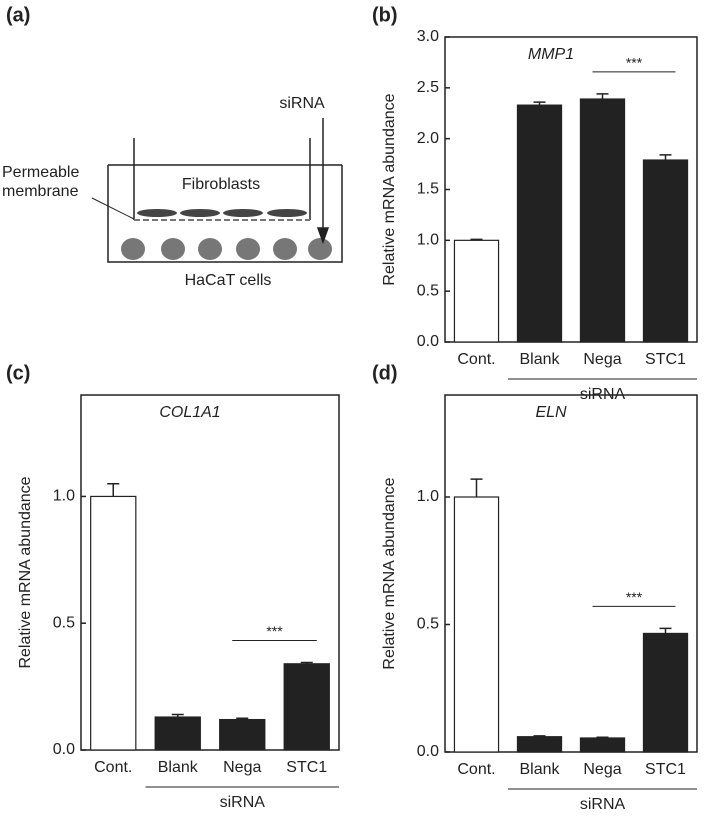  I want to click on y-tick-label: 1.5, so click(428, 189).